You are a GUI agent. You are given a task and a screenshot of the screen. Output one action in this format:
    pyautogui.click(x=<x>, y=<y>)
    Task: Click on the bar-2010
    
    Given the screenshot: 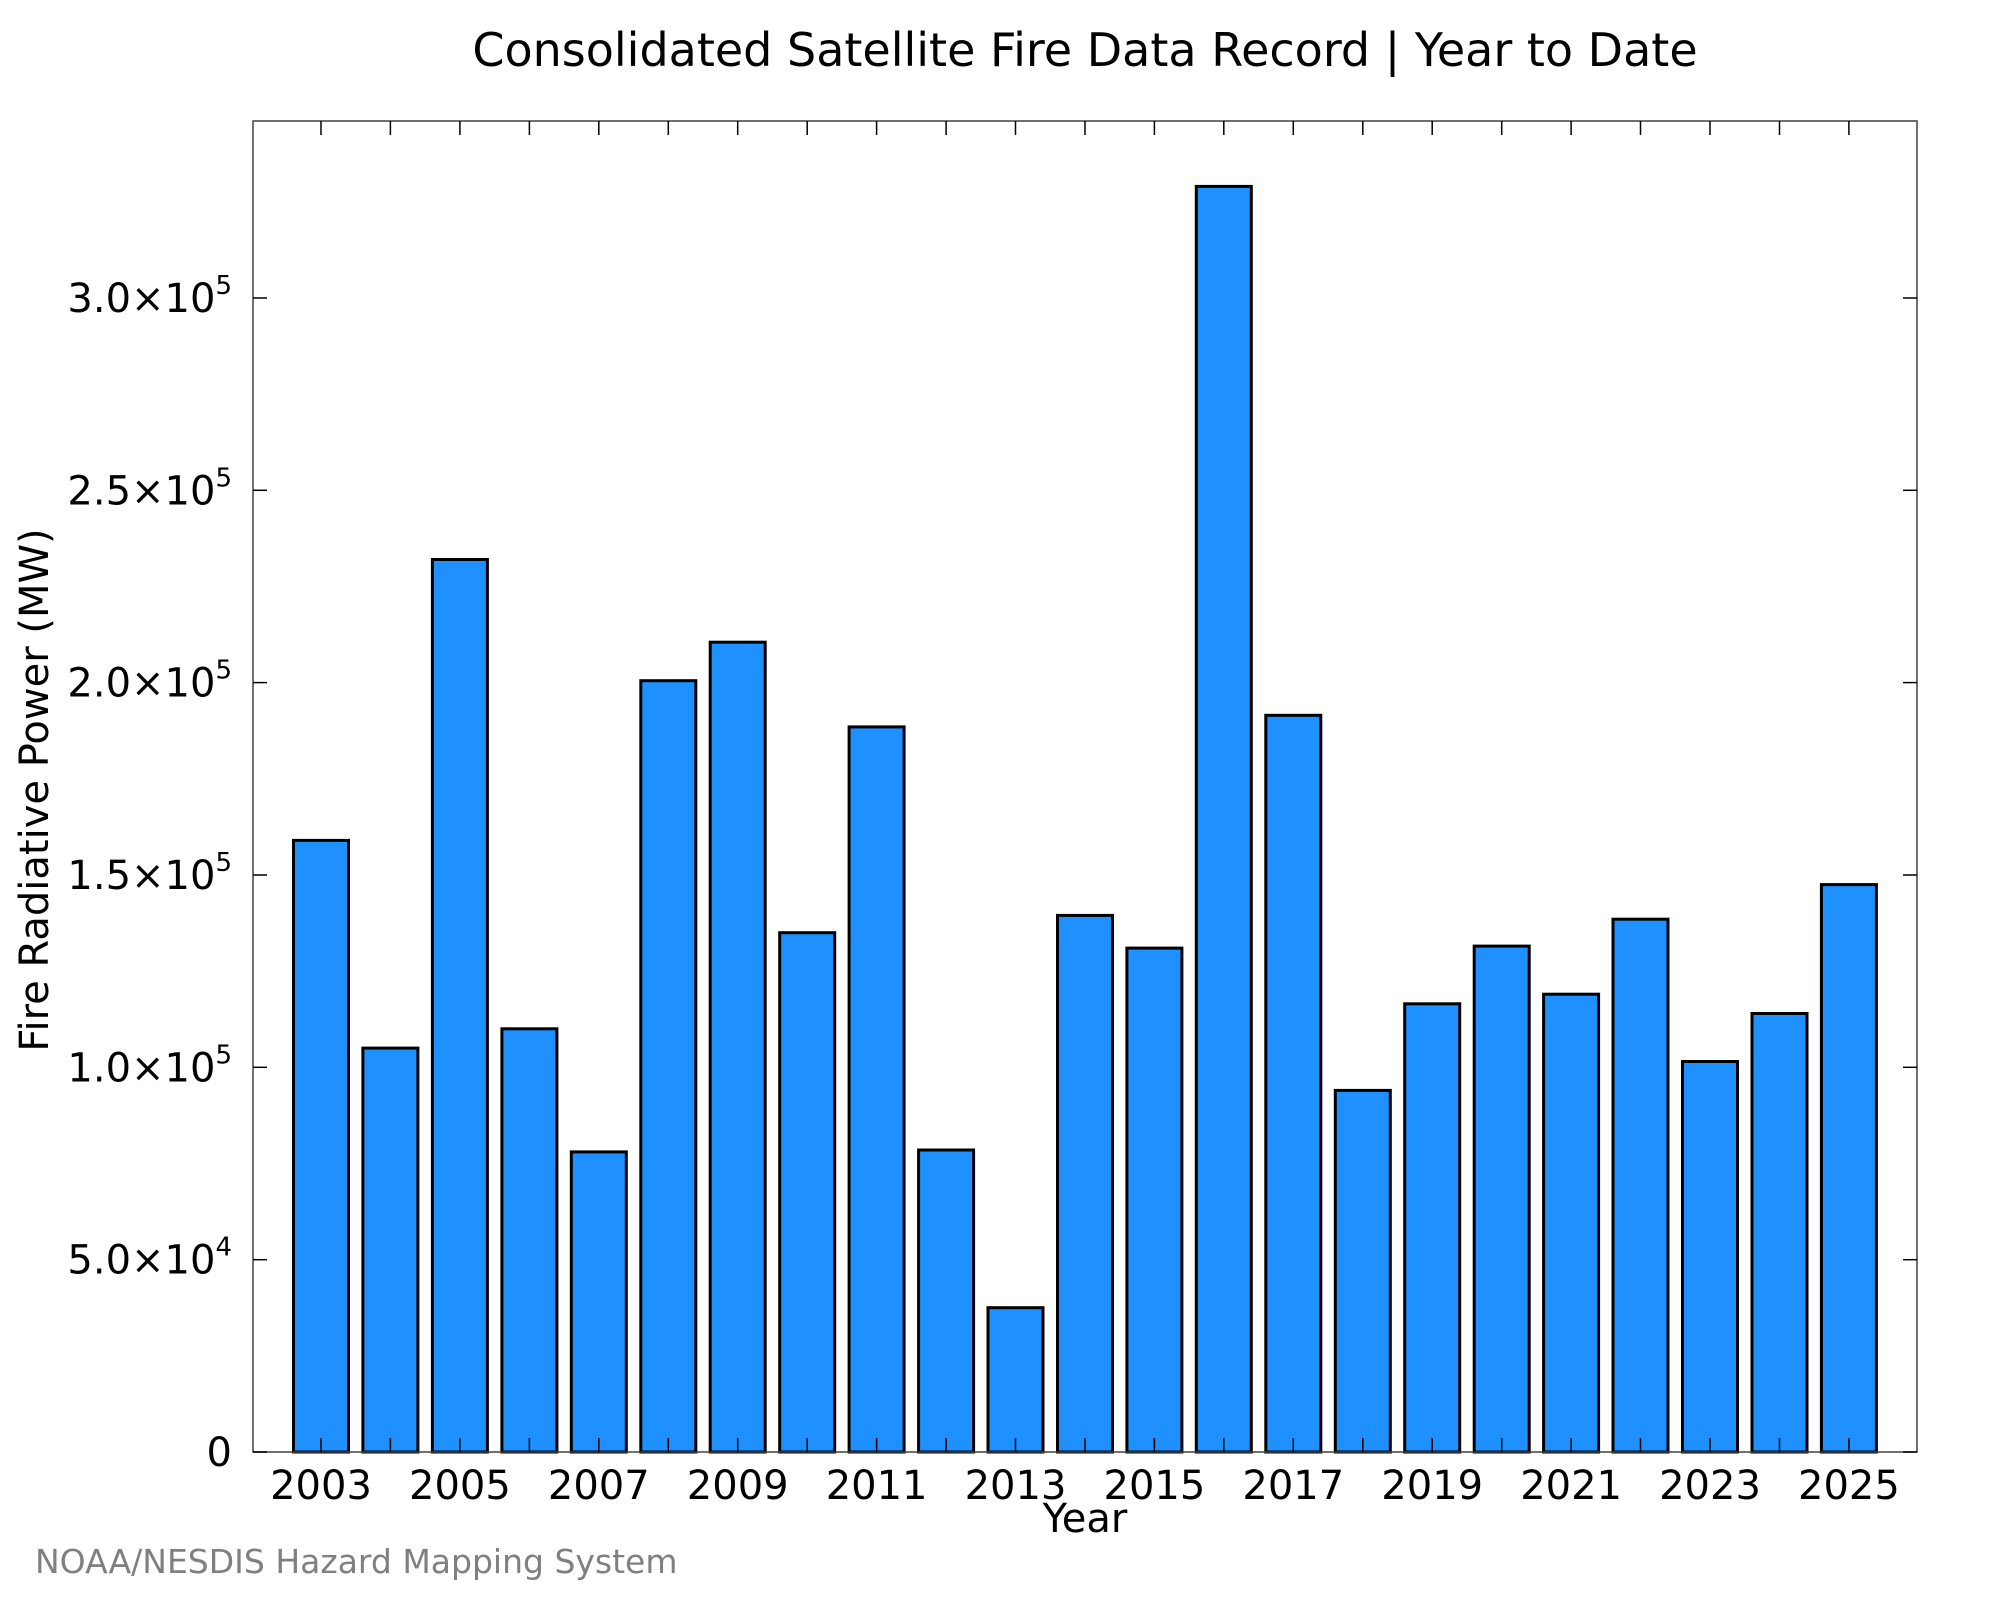 What is the action you would take?
    pyautogui.click(x=807, y=1192)
    